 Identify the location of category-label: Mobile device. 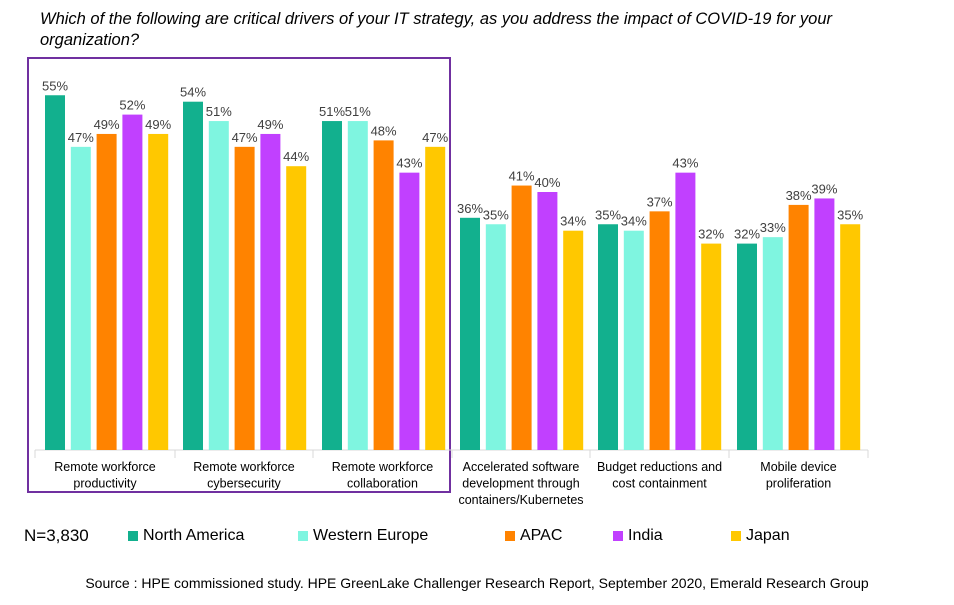
(798, 467).